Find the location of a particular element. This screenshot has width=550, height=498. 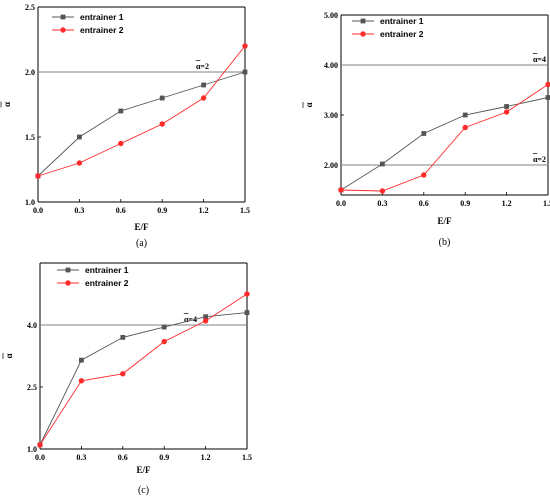

y-tick-label: 4.00 is located at coordinates (331, 65).